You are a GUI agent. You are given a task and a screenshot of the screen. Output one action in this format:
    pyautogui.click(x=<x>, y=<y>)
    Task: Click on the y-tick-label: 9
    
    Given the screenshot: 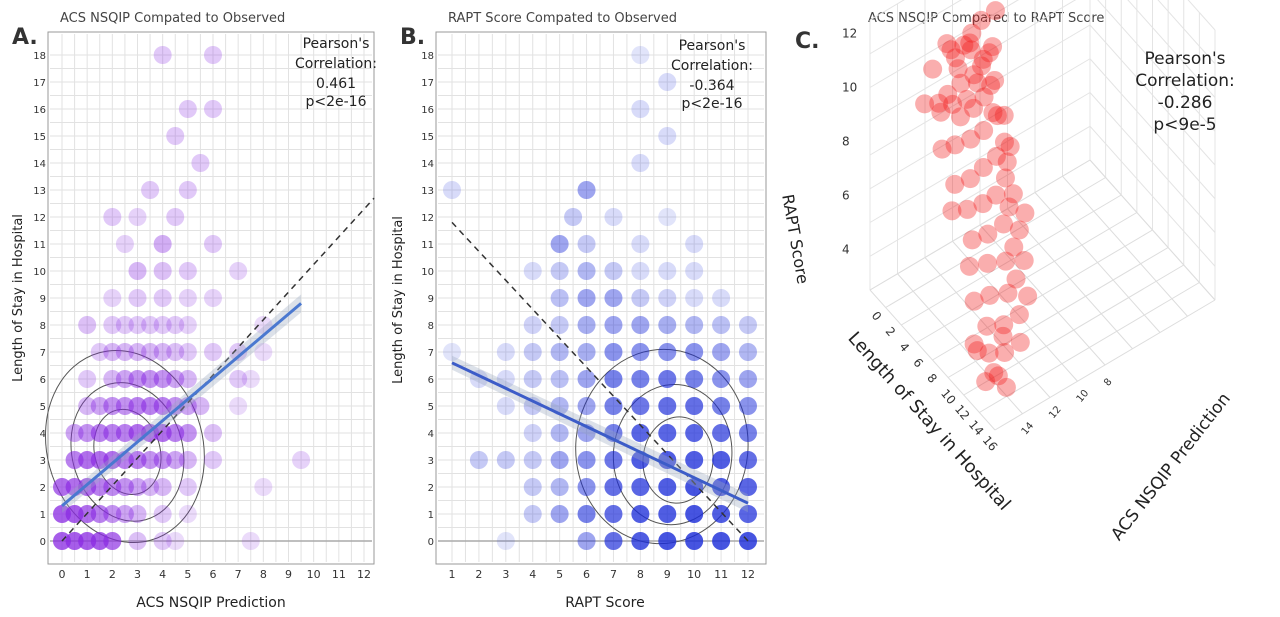 What is the action you would take?
    pyautogui.click(x=43, y=299)
    